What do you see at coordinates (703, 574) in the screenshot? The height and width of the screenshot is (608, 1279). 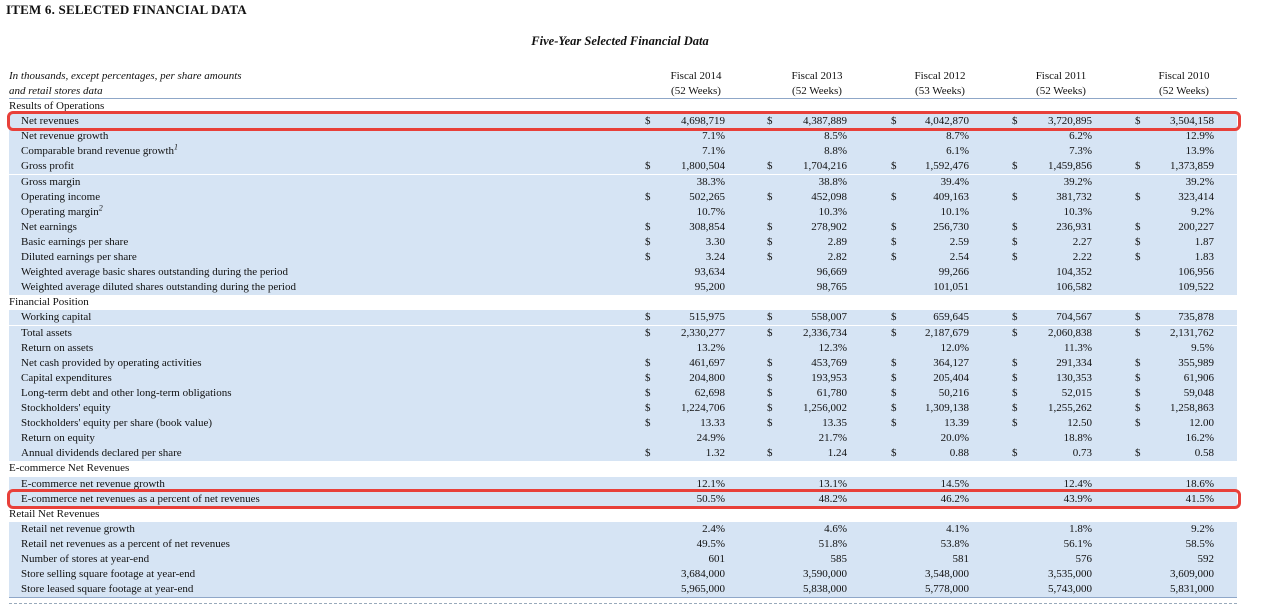 I see `cell-value: 3,684,000` at bounding box center [703, 574].